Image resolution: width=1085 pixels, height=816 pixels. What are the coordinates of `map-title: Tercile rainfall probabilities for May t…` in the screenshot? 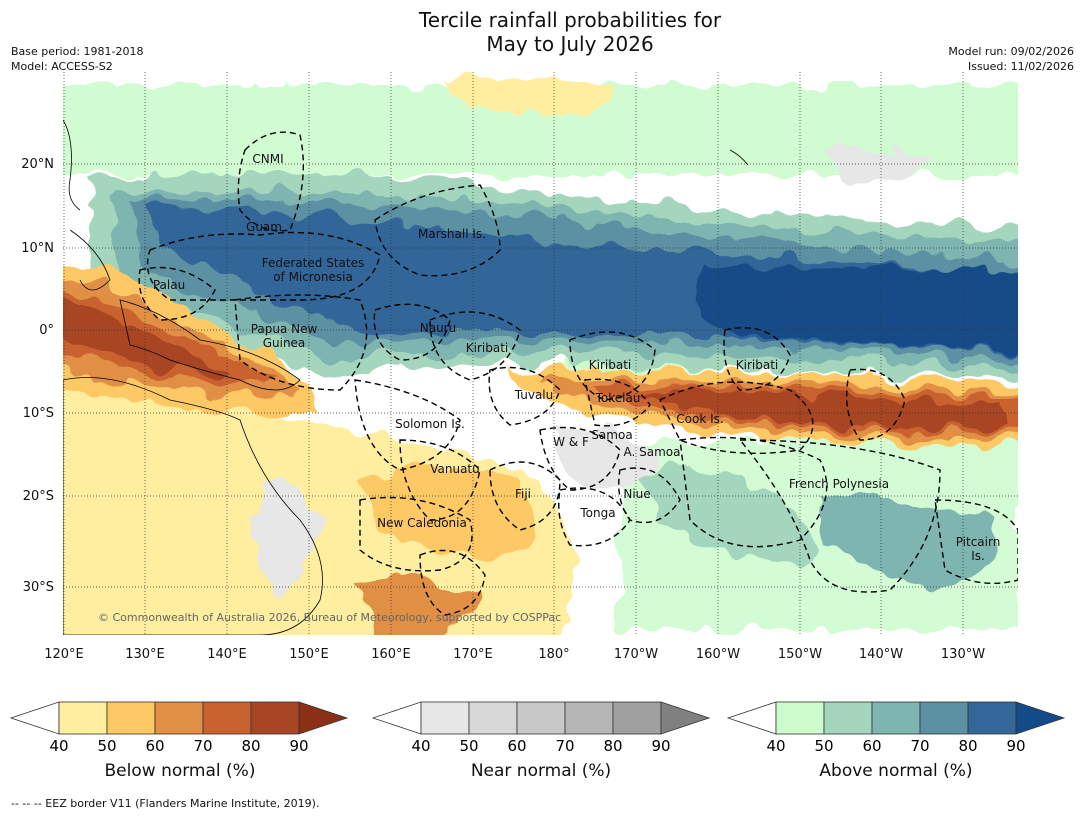 It's located at (542, 32).